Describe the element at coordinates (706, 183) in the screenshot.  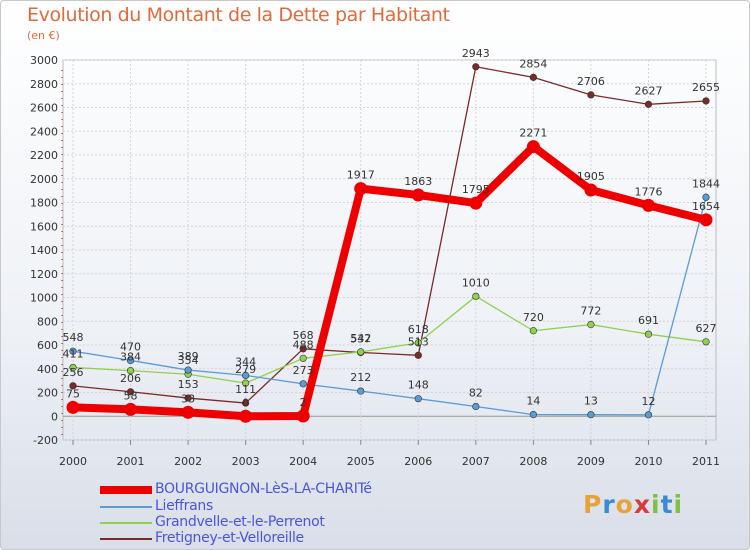
I see `data-label: 1844` at that location.